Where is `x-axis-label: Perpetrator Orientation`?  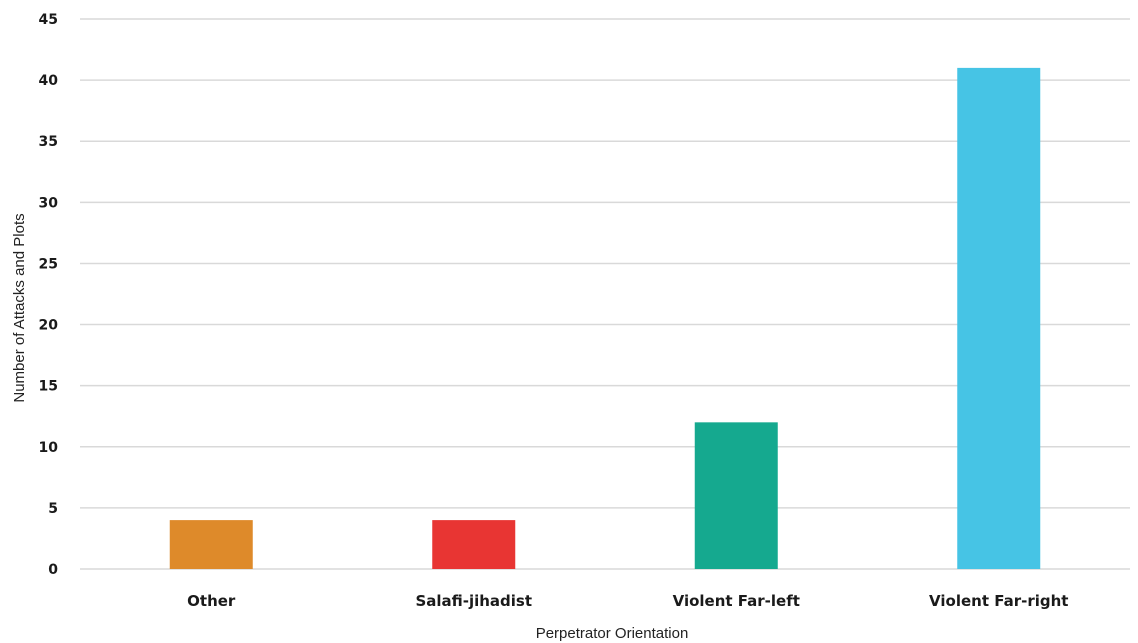 x-axis-label: Perpetrator Orientation is located at coordinates (612, 633).